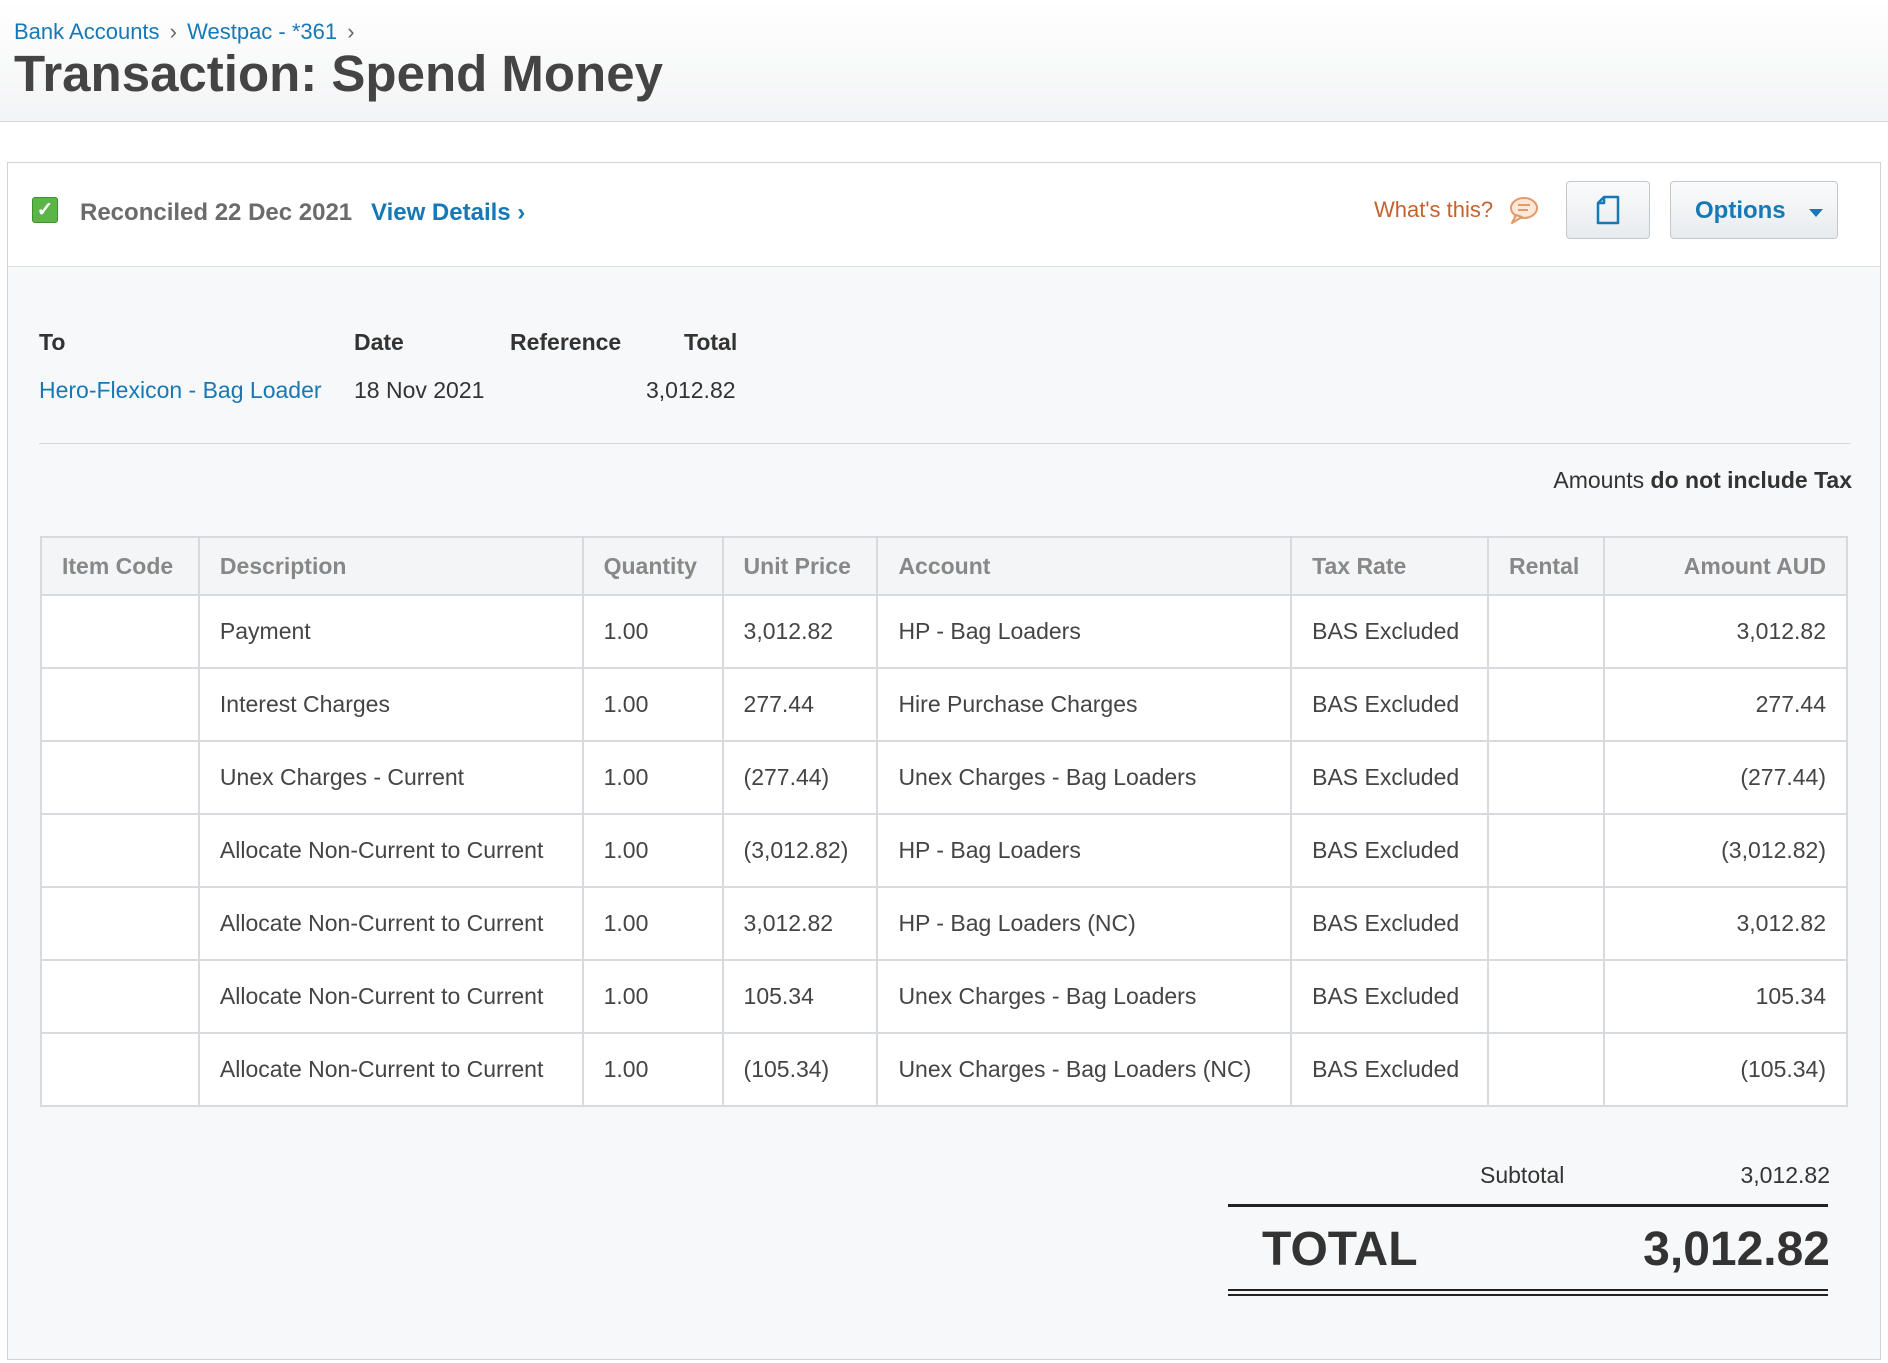 This screenshot has width=1888, height=1363. Describe the element at coordinates (1434, 209) in the screenshot. I see `whats-this-link: What's this?` at that location.